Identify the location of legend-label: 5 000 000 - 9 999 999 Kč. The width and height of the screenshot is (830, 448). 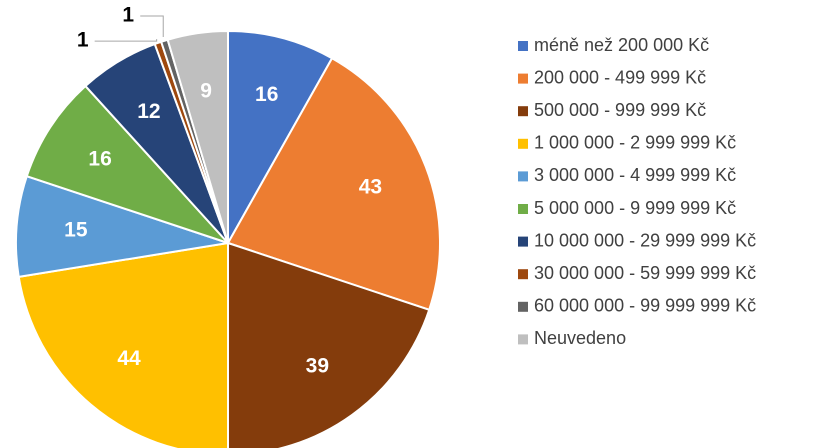
(635, 208).